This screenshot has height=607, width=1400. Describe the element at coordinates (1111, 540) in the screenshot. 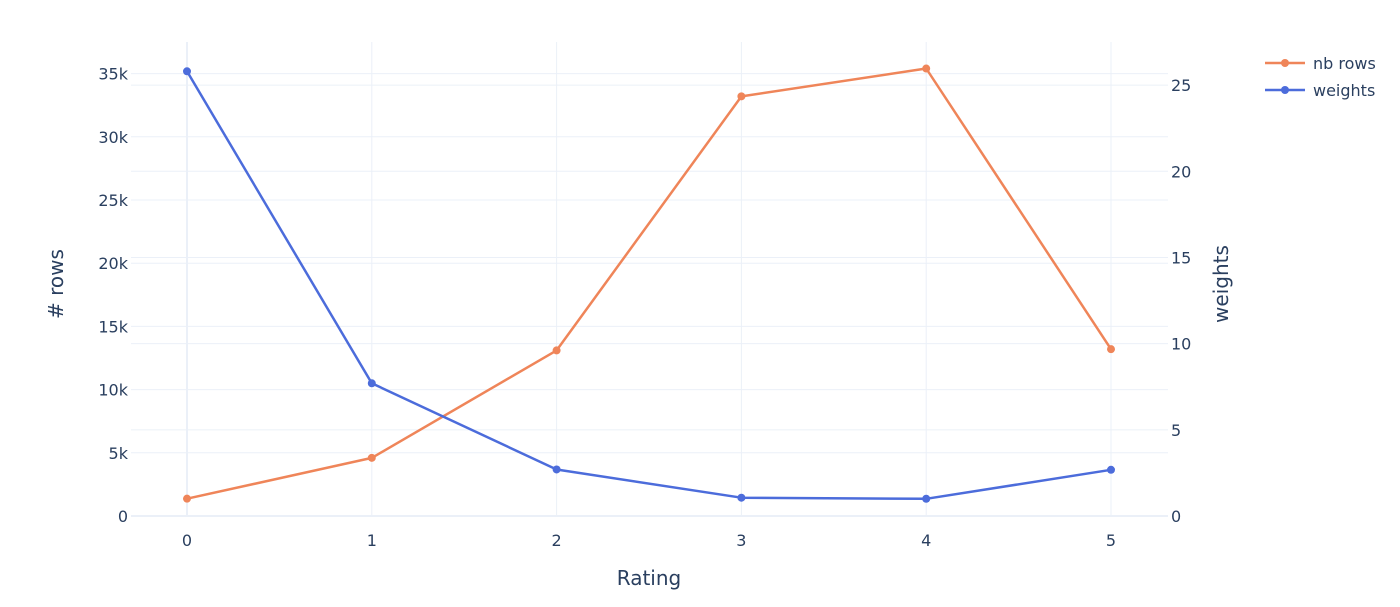

I see `x-tick-label: 5` at that location.